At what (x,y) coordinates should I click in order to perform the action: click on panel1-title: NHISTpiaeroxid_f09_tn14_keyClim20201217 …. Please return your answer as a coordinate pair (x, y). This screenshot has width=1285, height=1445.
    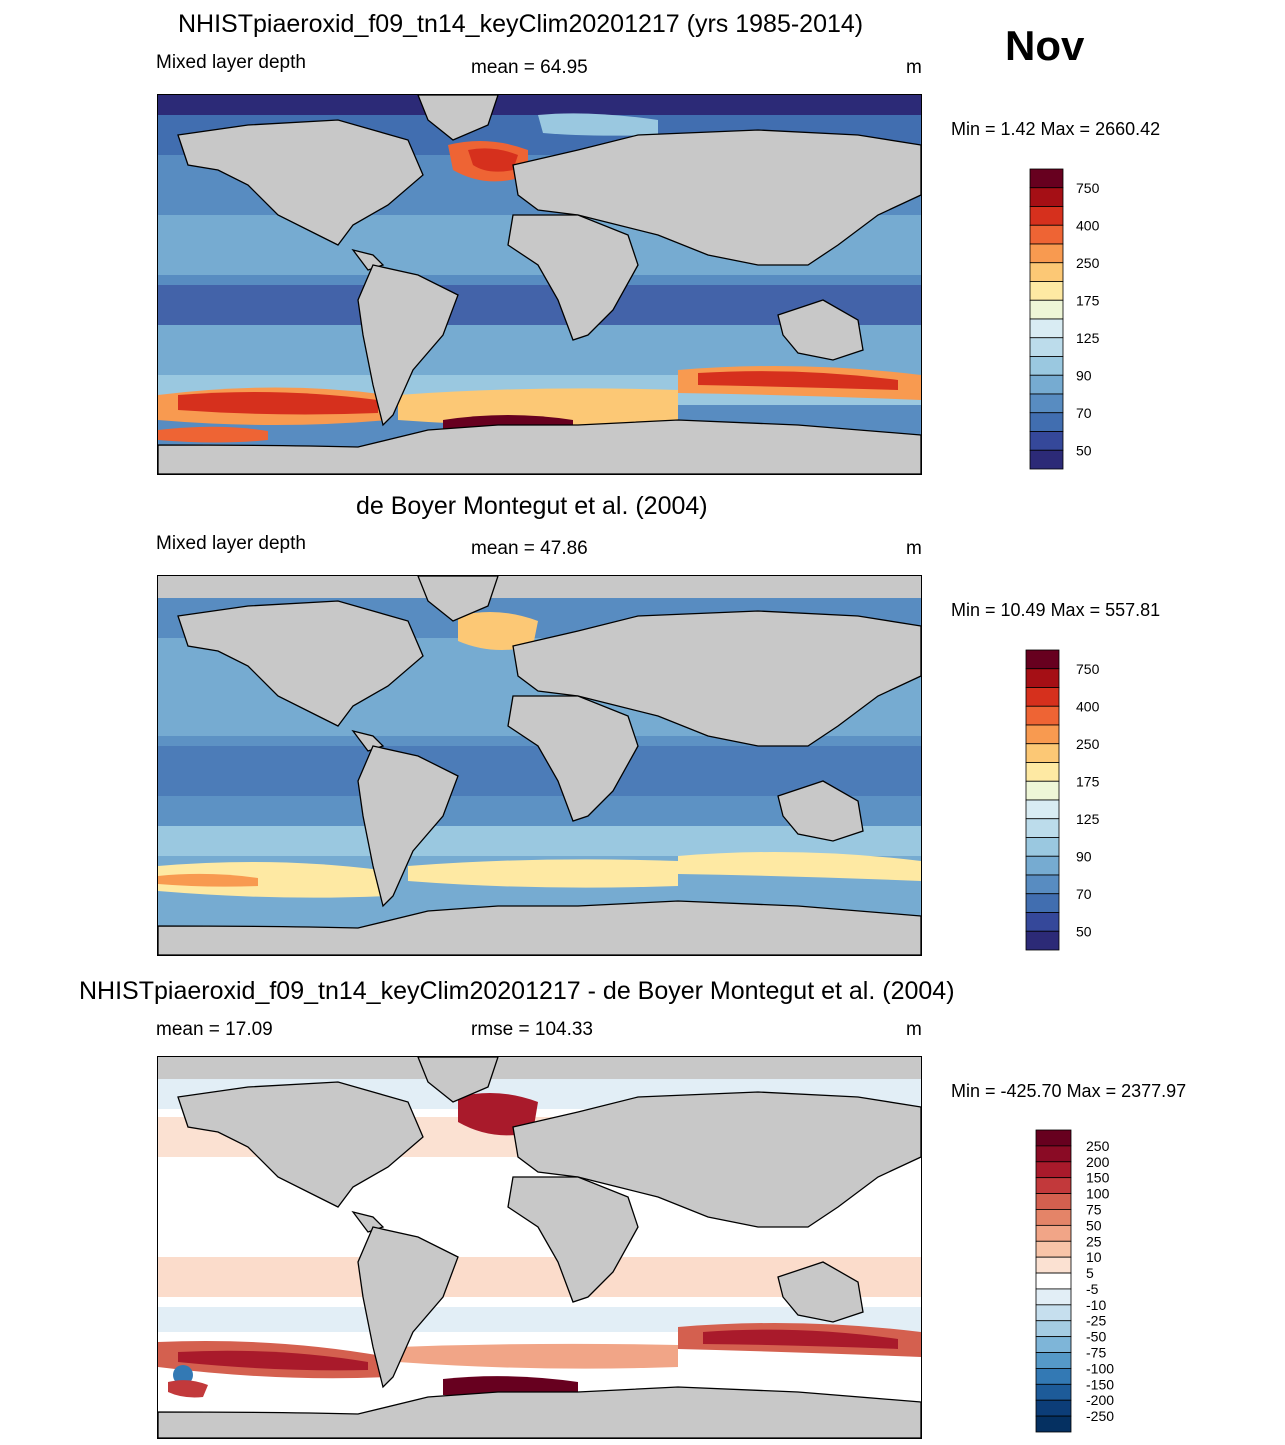
    Looking at the image, I should click on (521, 24).